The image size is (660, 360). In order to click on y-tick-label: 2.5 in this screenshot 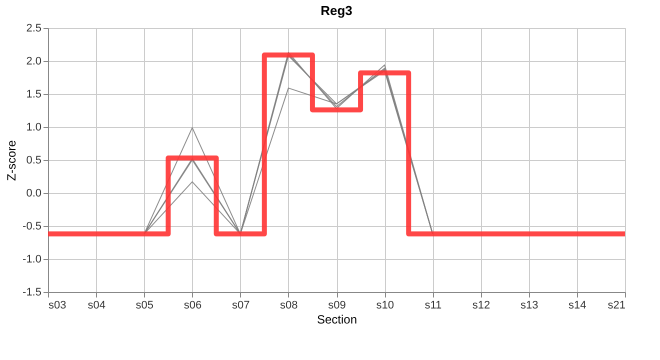, I will do `click(34, 28)`.